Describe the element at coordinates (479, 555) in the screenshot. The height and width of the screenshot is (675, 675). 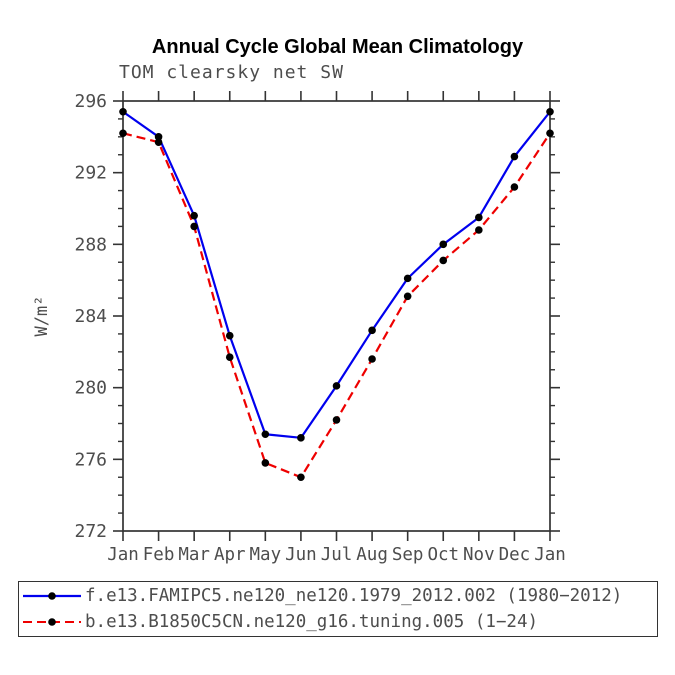
I see `x-tick-label: Nov` at that location.